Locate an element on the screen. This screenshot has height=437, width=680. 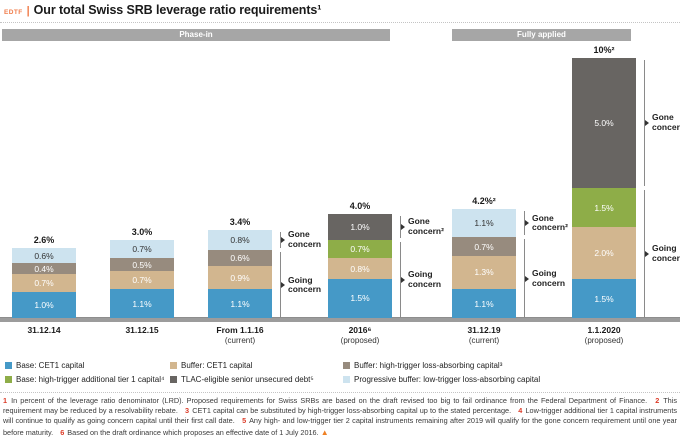
bar-segment-buffer_cet1: 2.0% is located at coordinates (604, 253).